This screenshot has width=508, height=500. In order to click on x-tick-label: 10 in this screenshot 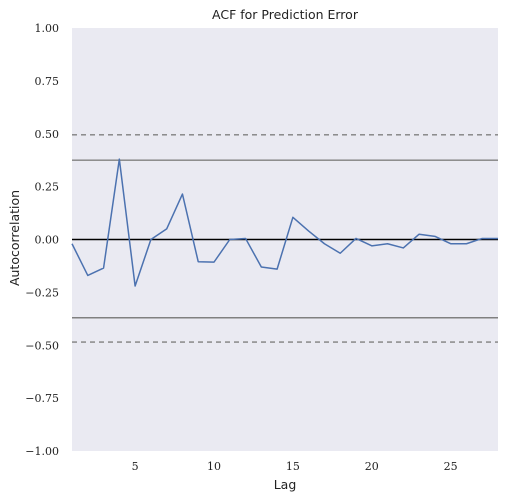, I will do `click(214, 466)`.